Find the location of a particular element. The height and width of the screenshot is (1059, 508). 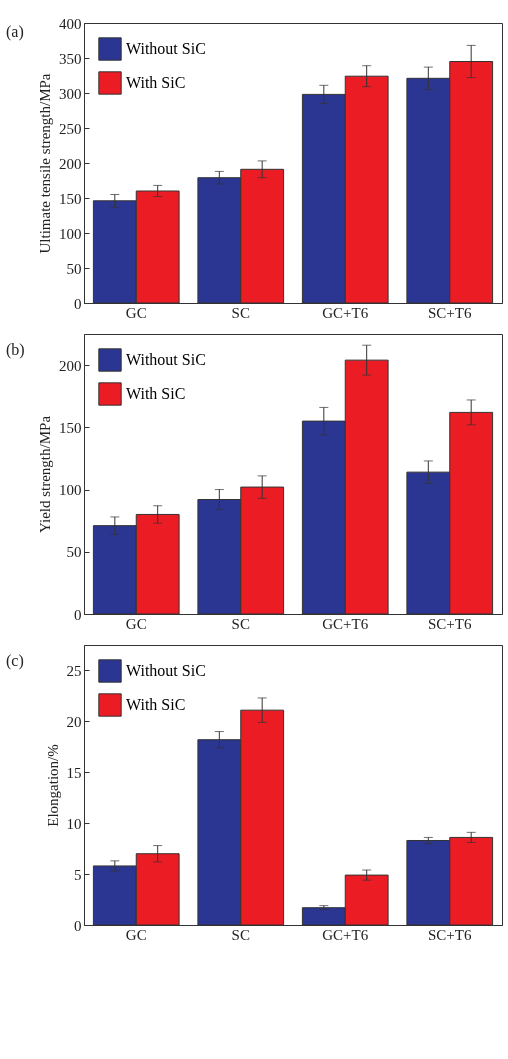

y-tick-label: 10 is located at coordinates (74, 823).